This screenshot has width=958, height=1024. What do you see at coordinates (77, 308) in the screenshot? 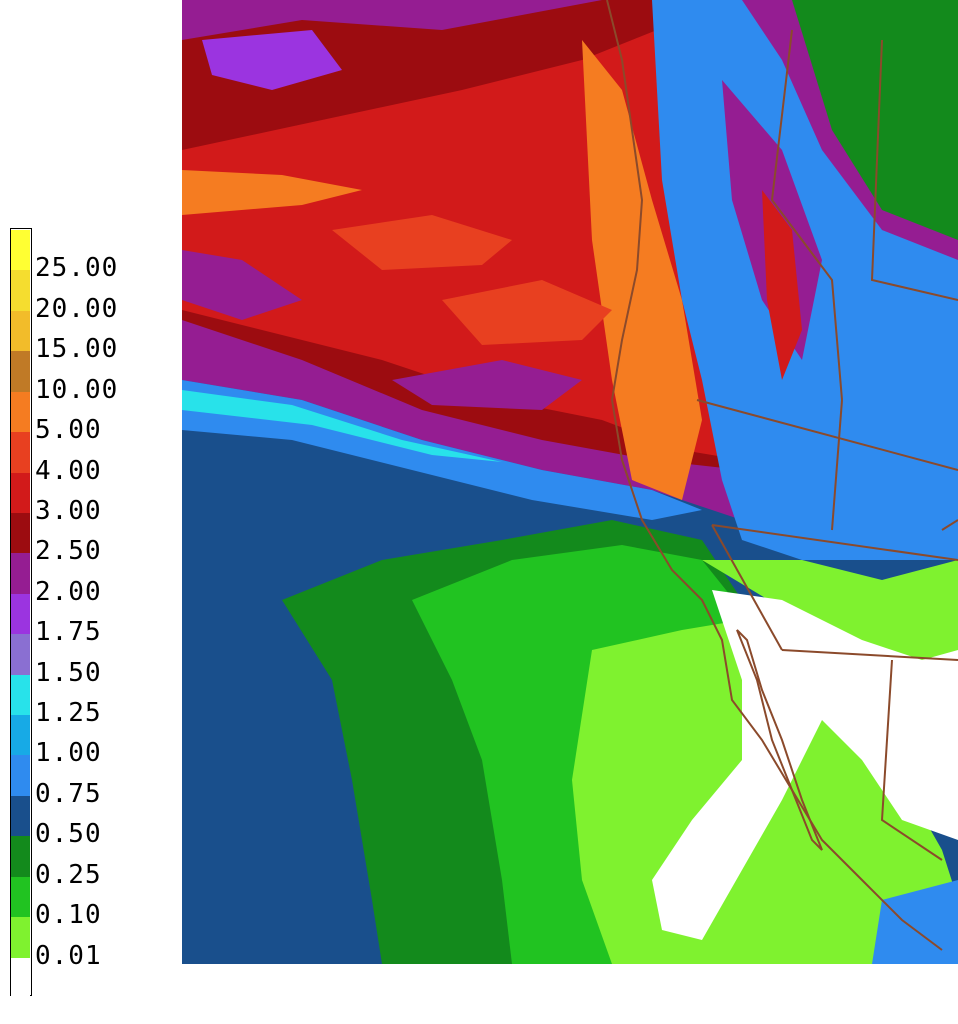
I see `legend-label: 20.00` at bounding box center [77, 308].